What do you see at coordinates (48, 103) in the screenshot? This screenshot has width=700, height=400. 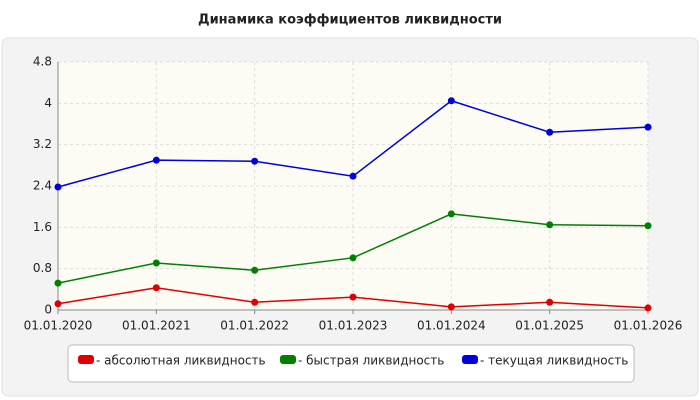 I see `y-tick-label: 4` at bounding box center [48, 103].